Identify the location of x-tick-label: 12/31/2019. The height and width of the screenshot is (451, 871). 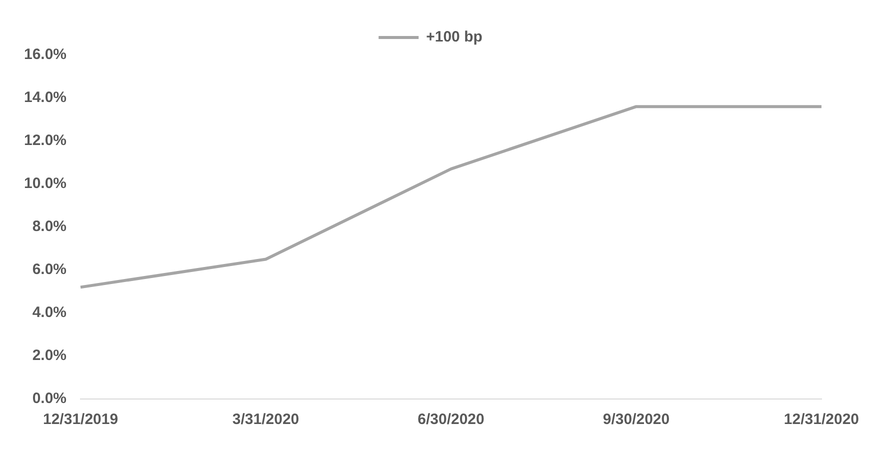
(80, 419).